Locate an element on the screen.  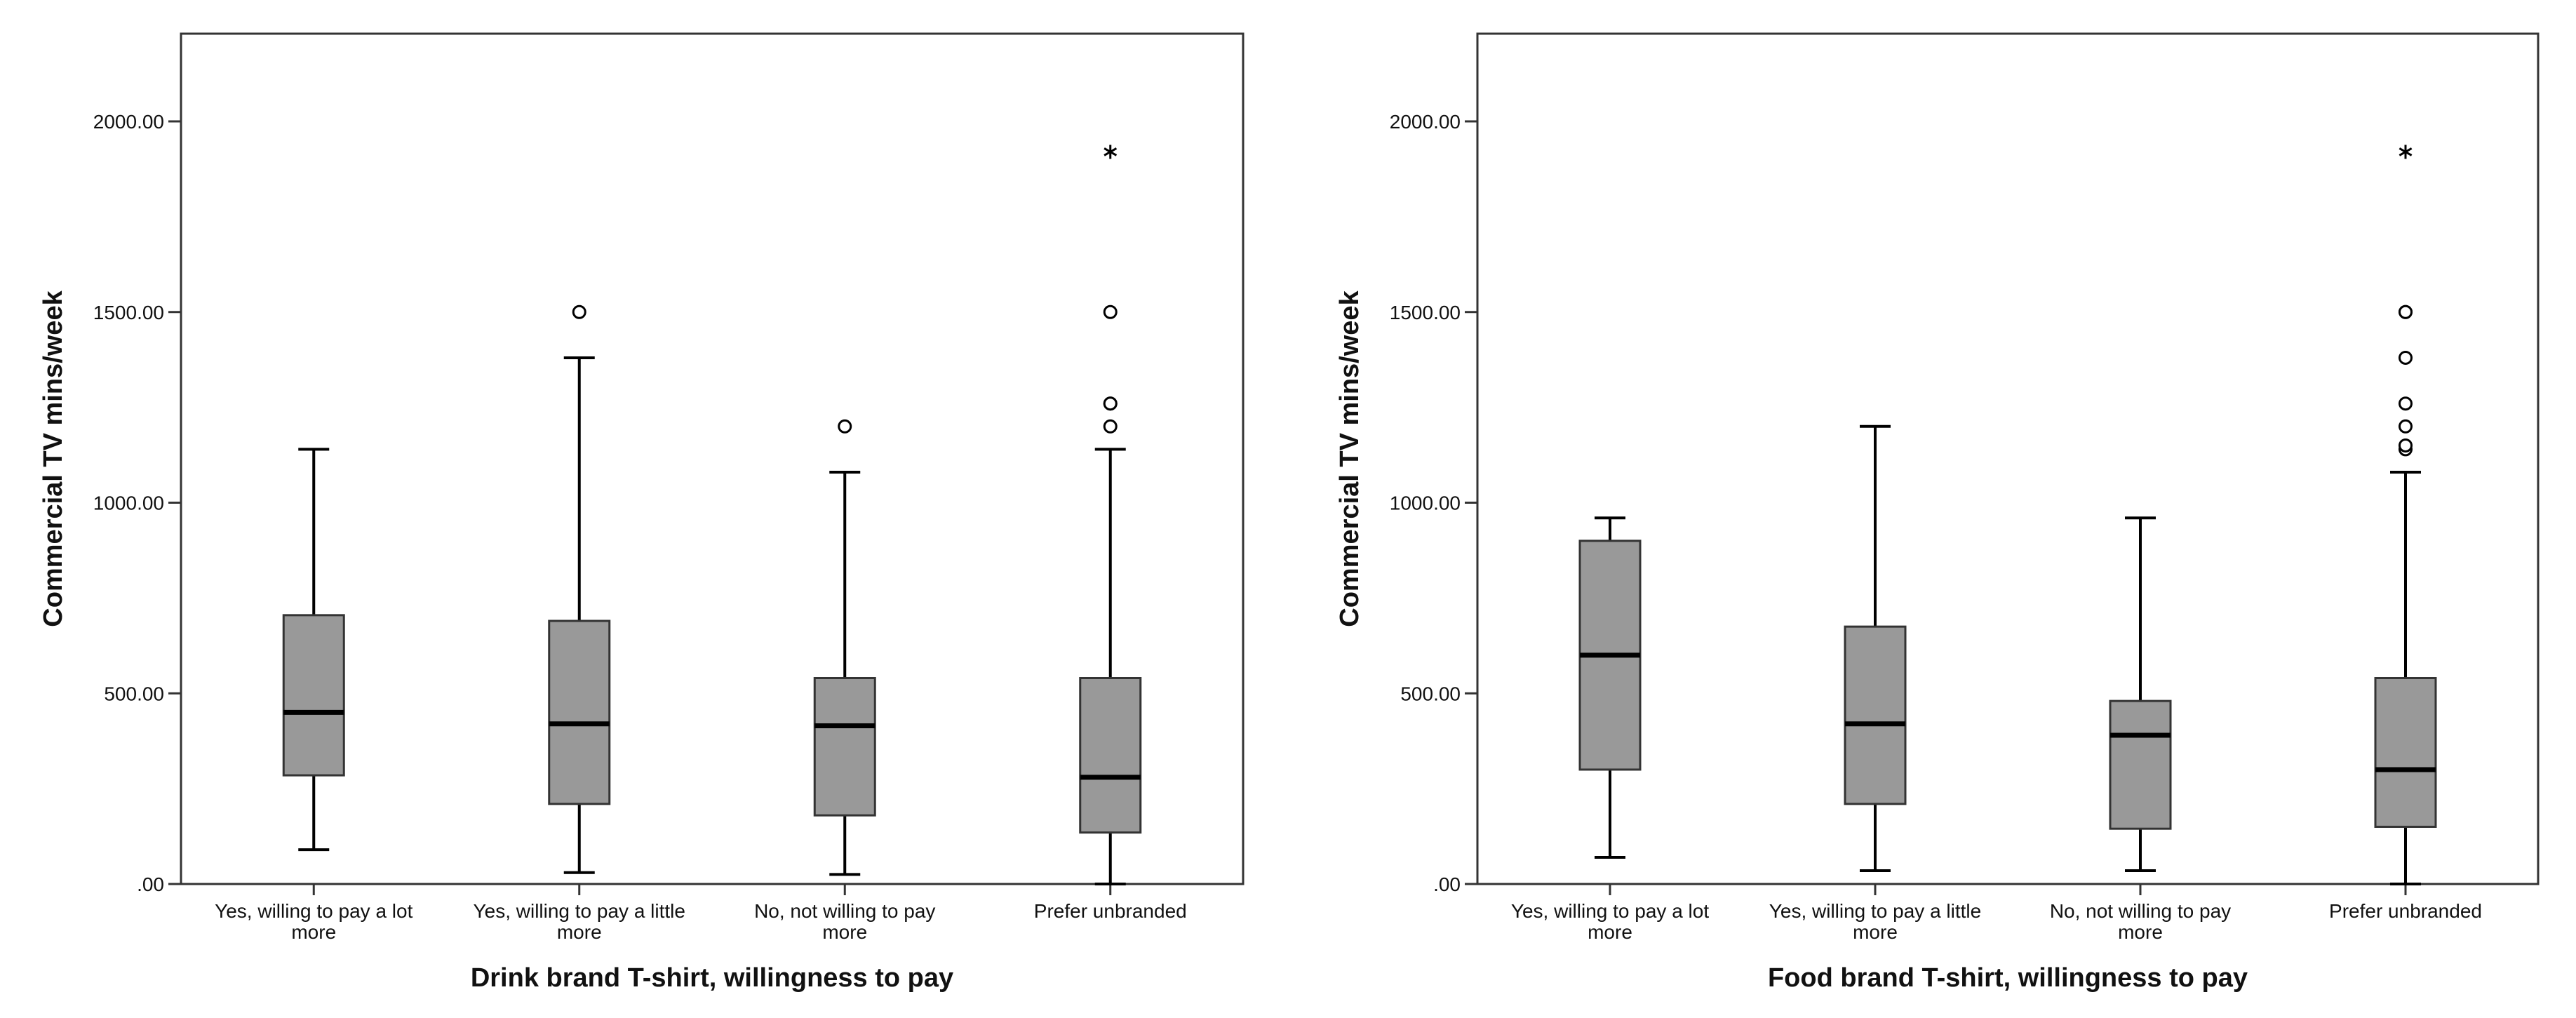
x-axis-title: Drink brand T-shirt, willingness to pay is located at coordinates (712, 978).